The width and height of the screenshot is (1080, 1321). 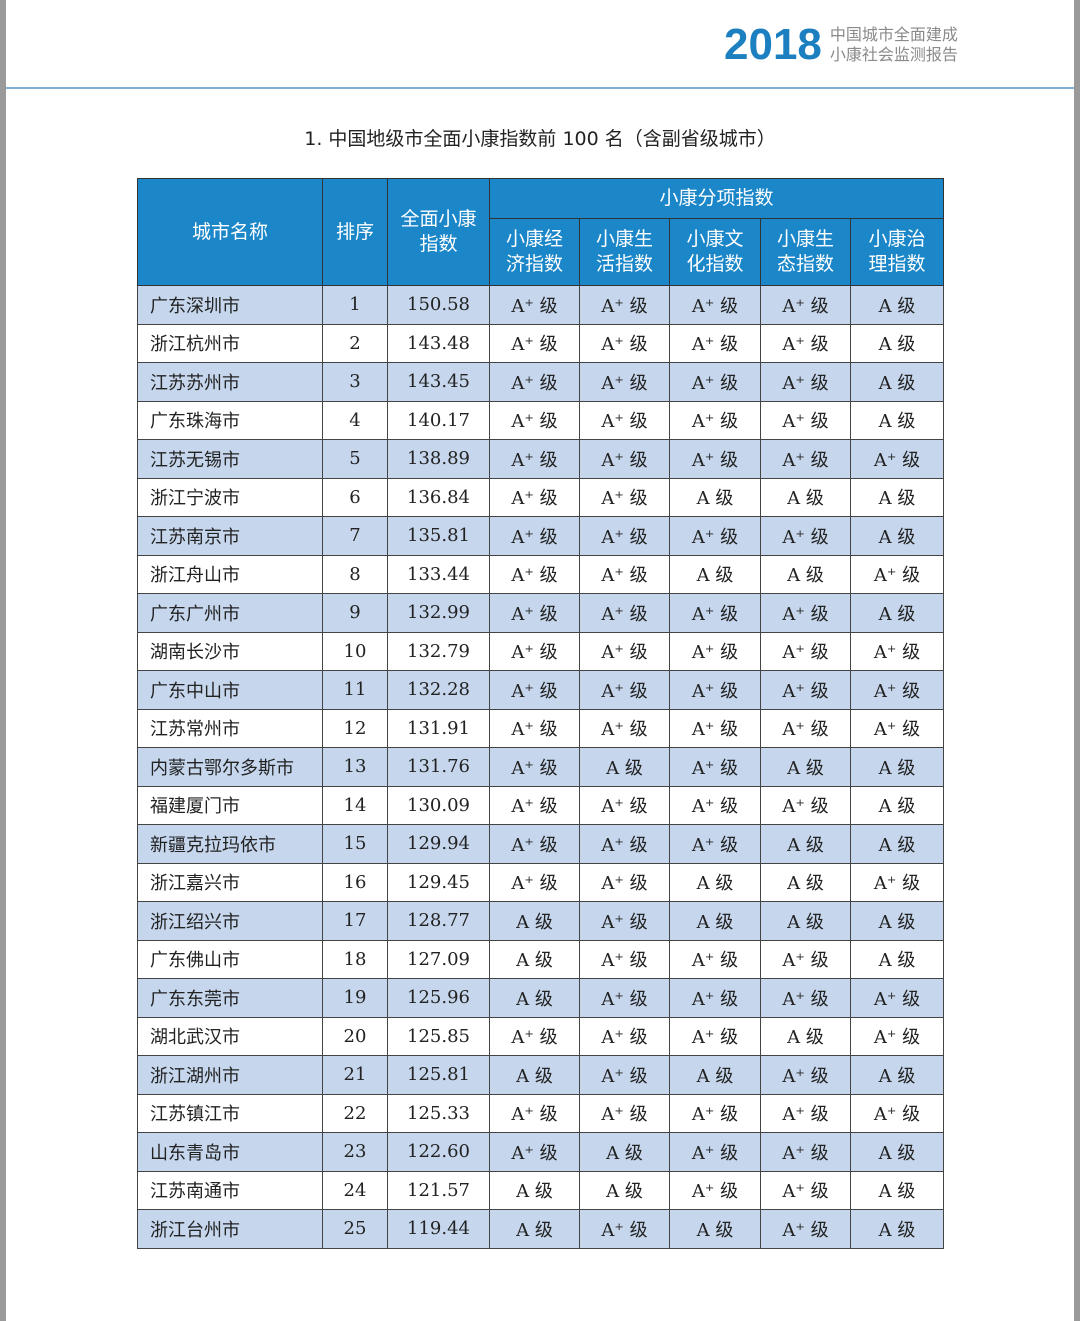 I want to click on rank: 1, so click(x=355, y=305).